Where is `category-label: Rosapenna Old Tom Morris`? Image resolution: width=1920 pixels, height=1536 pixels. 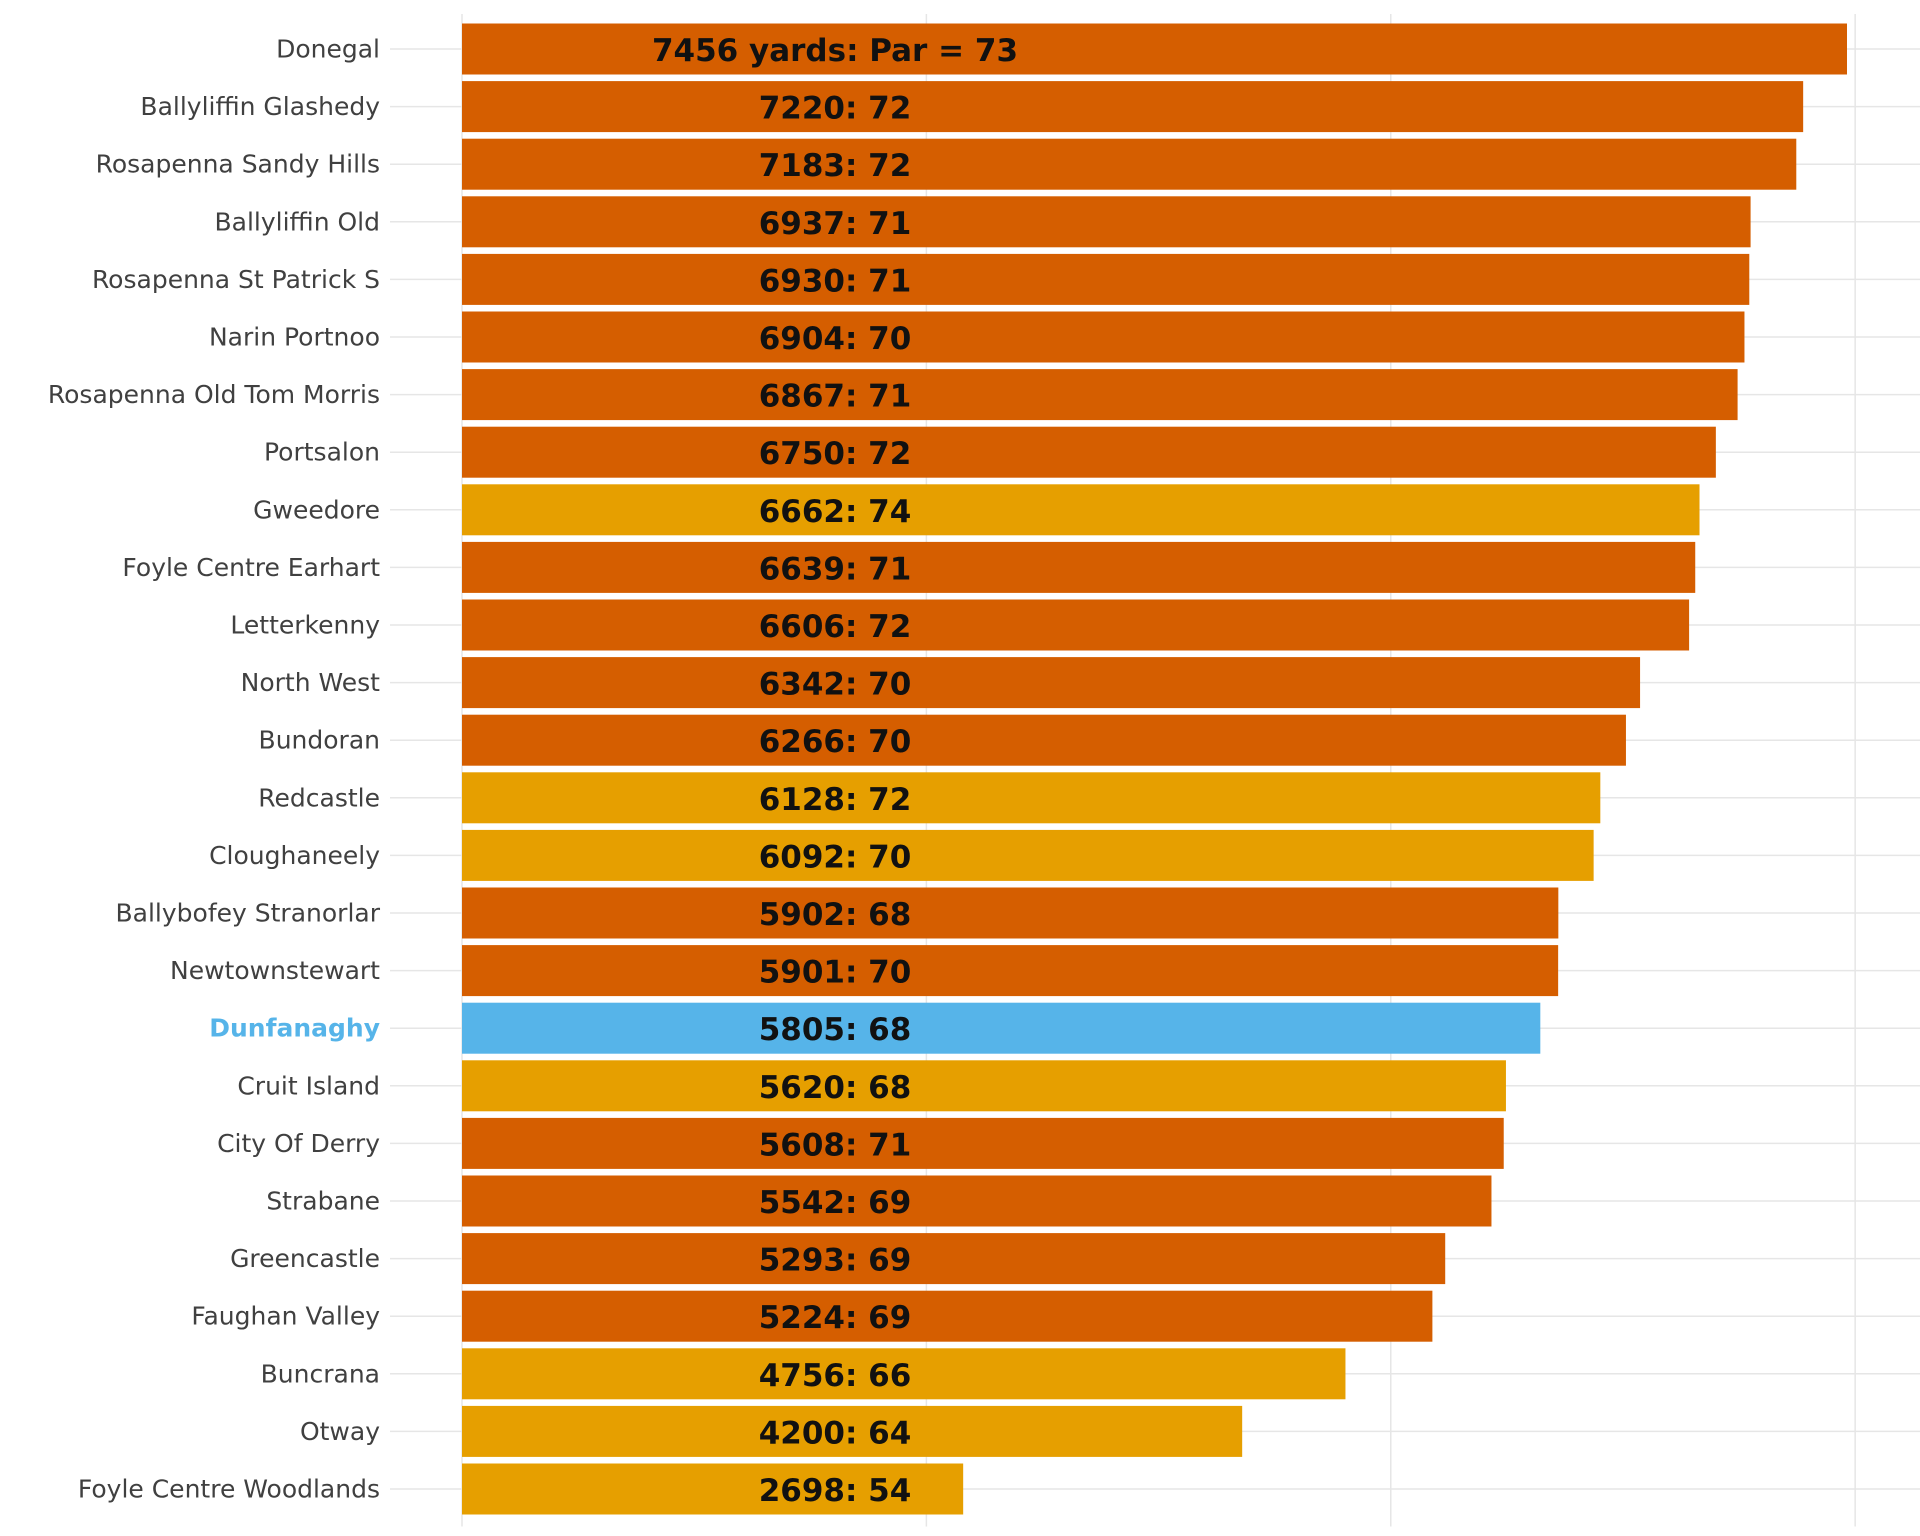
category-label: Rosapenna Old Tom Morris is located at coordinates (214, 394).